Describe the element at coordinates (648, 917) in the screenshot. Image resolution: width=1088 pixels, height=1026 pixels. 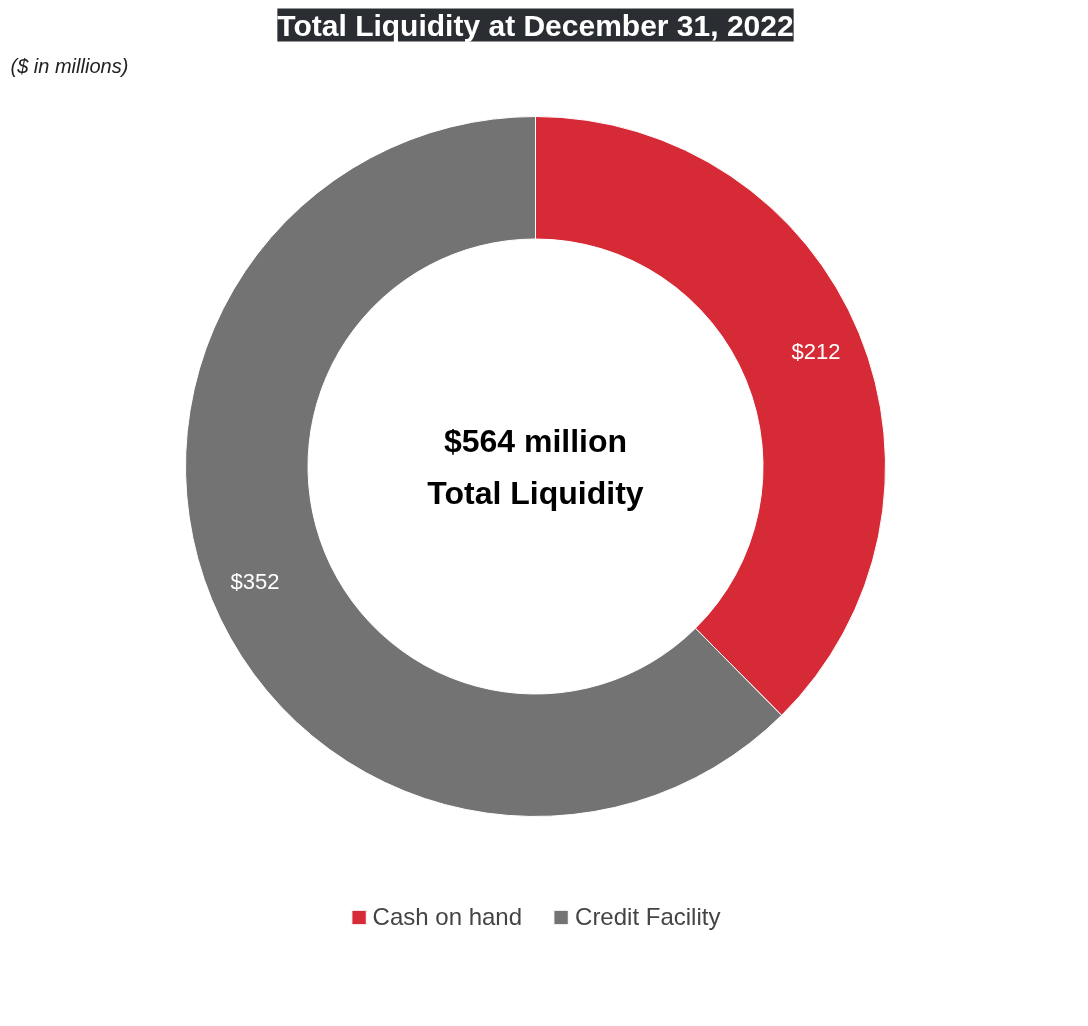
I see `legend-label: Credit Facility` at that location.